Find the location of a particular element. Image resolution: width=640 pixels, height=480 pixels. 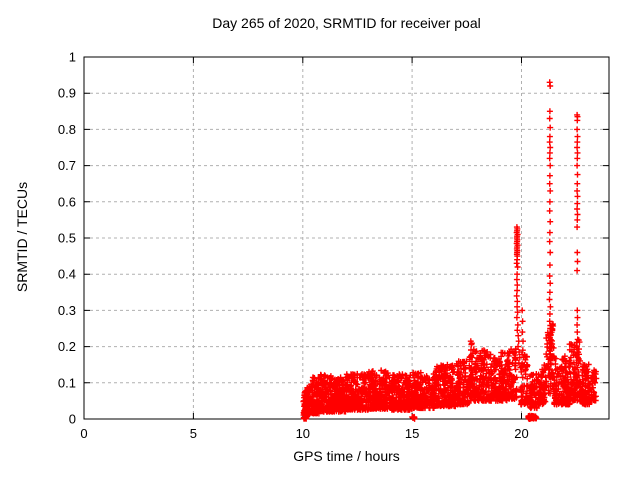

y-tick-label: 0.5 is located at coordinates (67, 238).